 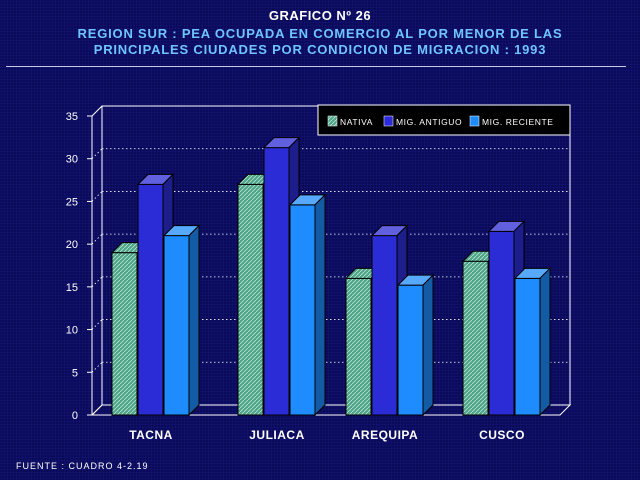 What do you see at coordinates (75, 373) in the screenshot?
I see `y-tick-label: 5` at bounding box center [75, 373].